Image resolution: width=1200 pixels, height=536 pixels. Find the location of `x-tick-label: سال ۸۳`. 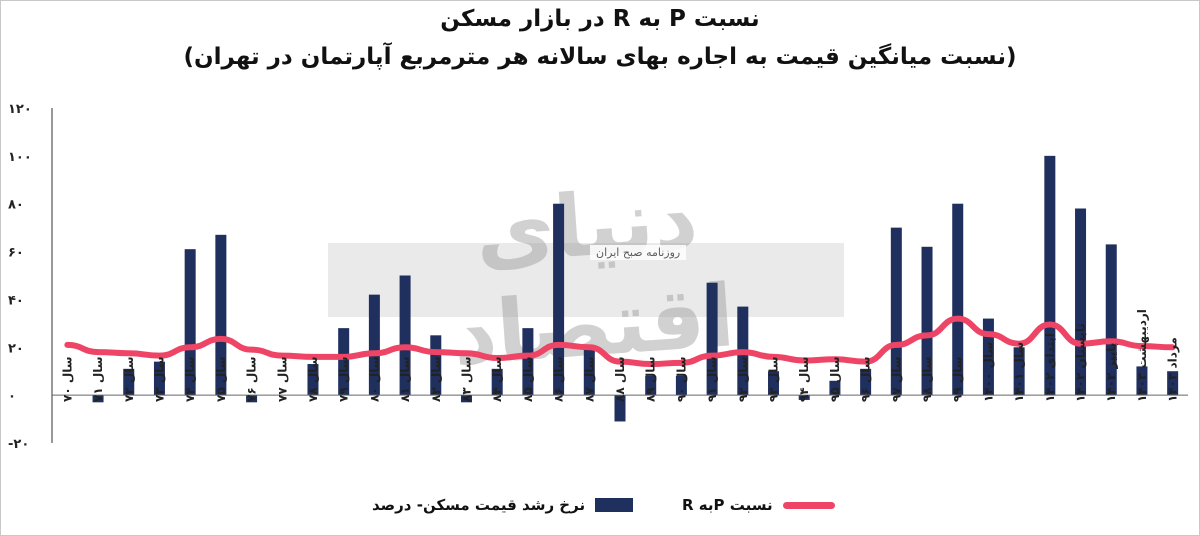

x-tick-label: سال ۸۳ is located at coordinates (466, 379).